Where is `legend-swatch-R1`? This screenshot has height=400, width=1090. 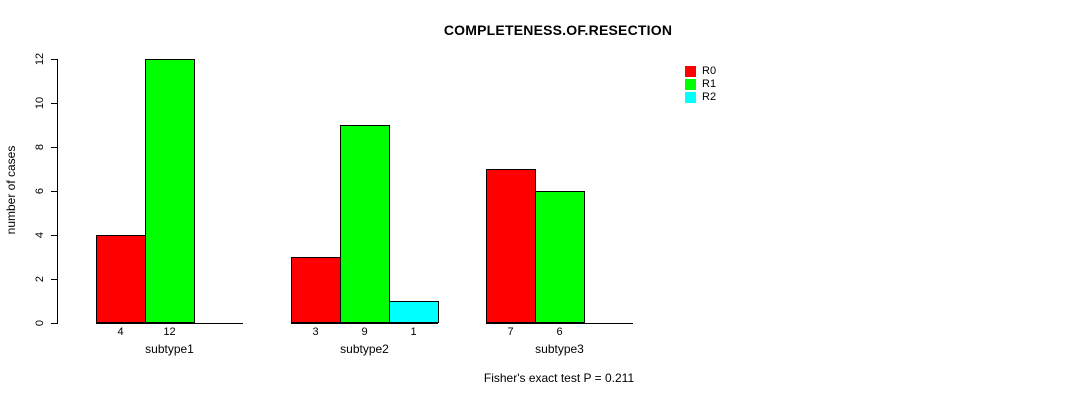
legend-swatch-R1 is located at coordinates (690, 84).